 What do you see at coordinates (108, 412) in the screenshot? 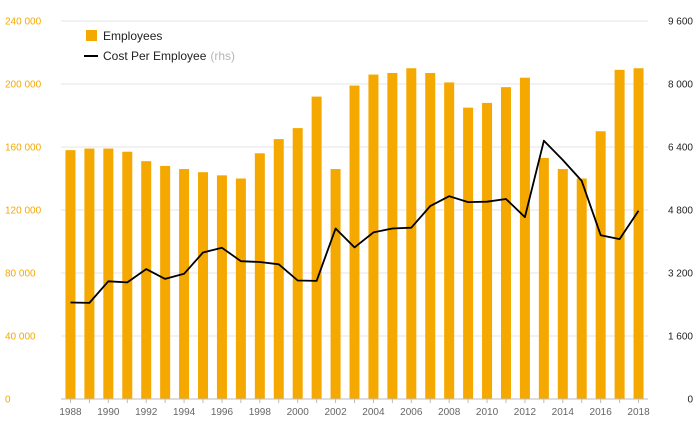
I see `x-tick-label: 1990` at bounding box center [108, 412].